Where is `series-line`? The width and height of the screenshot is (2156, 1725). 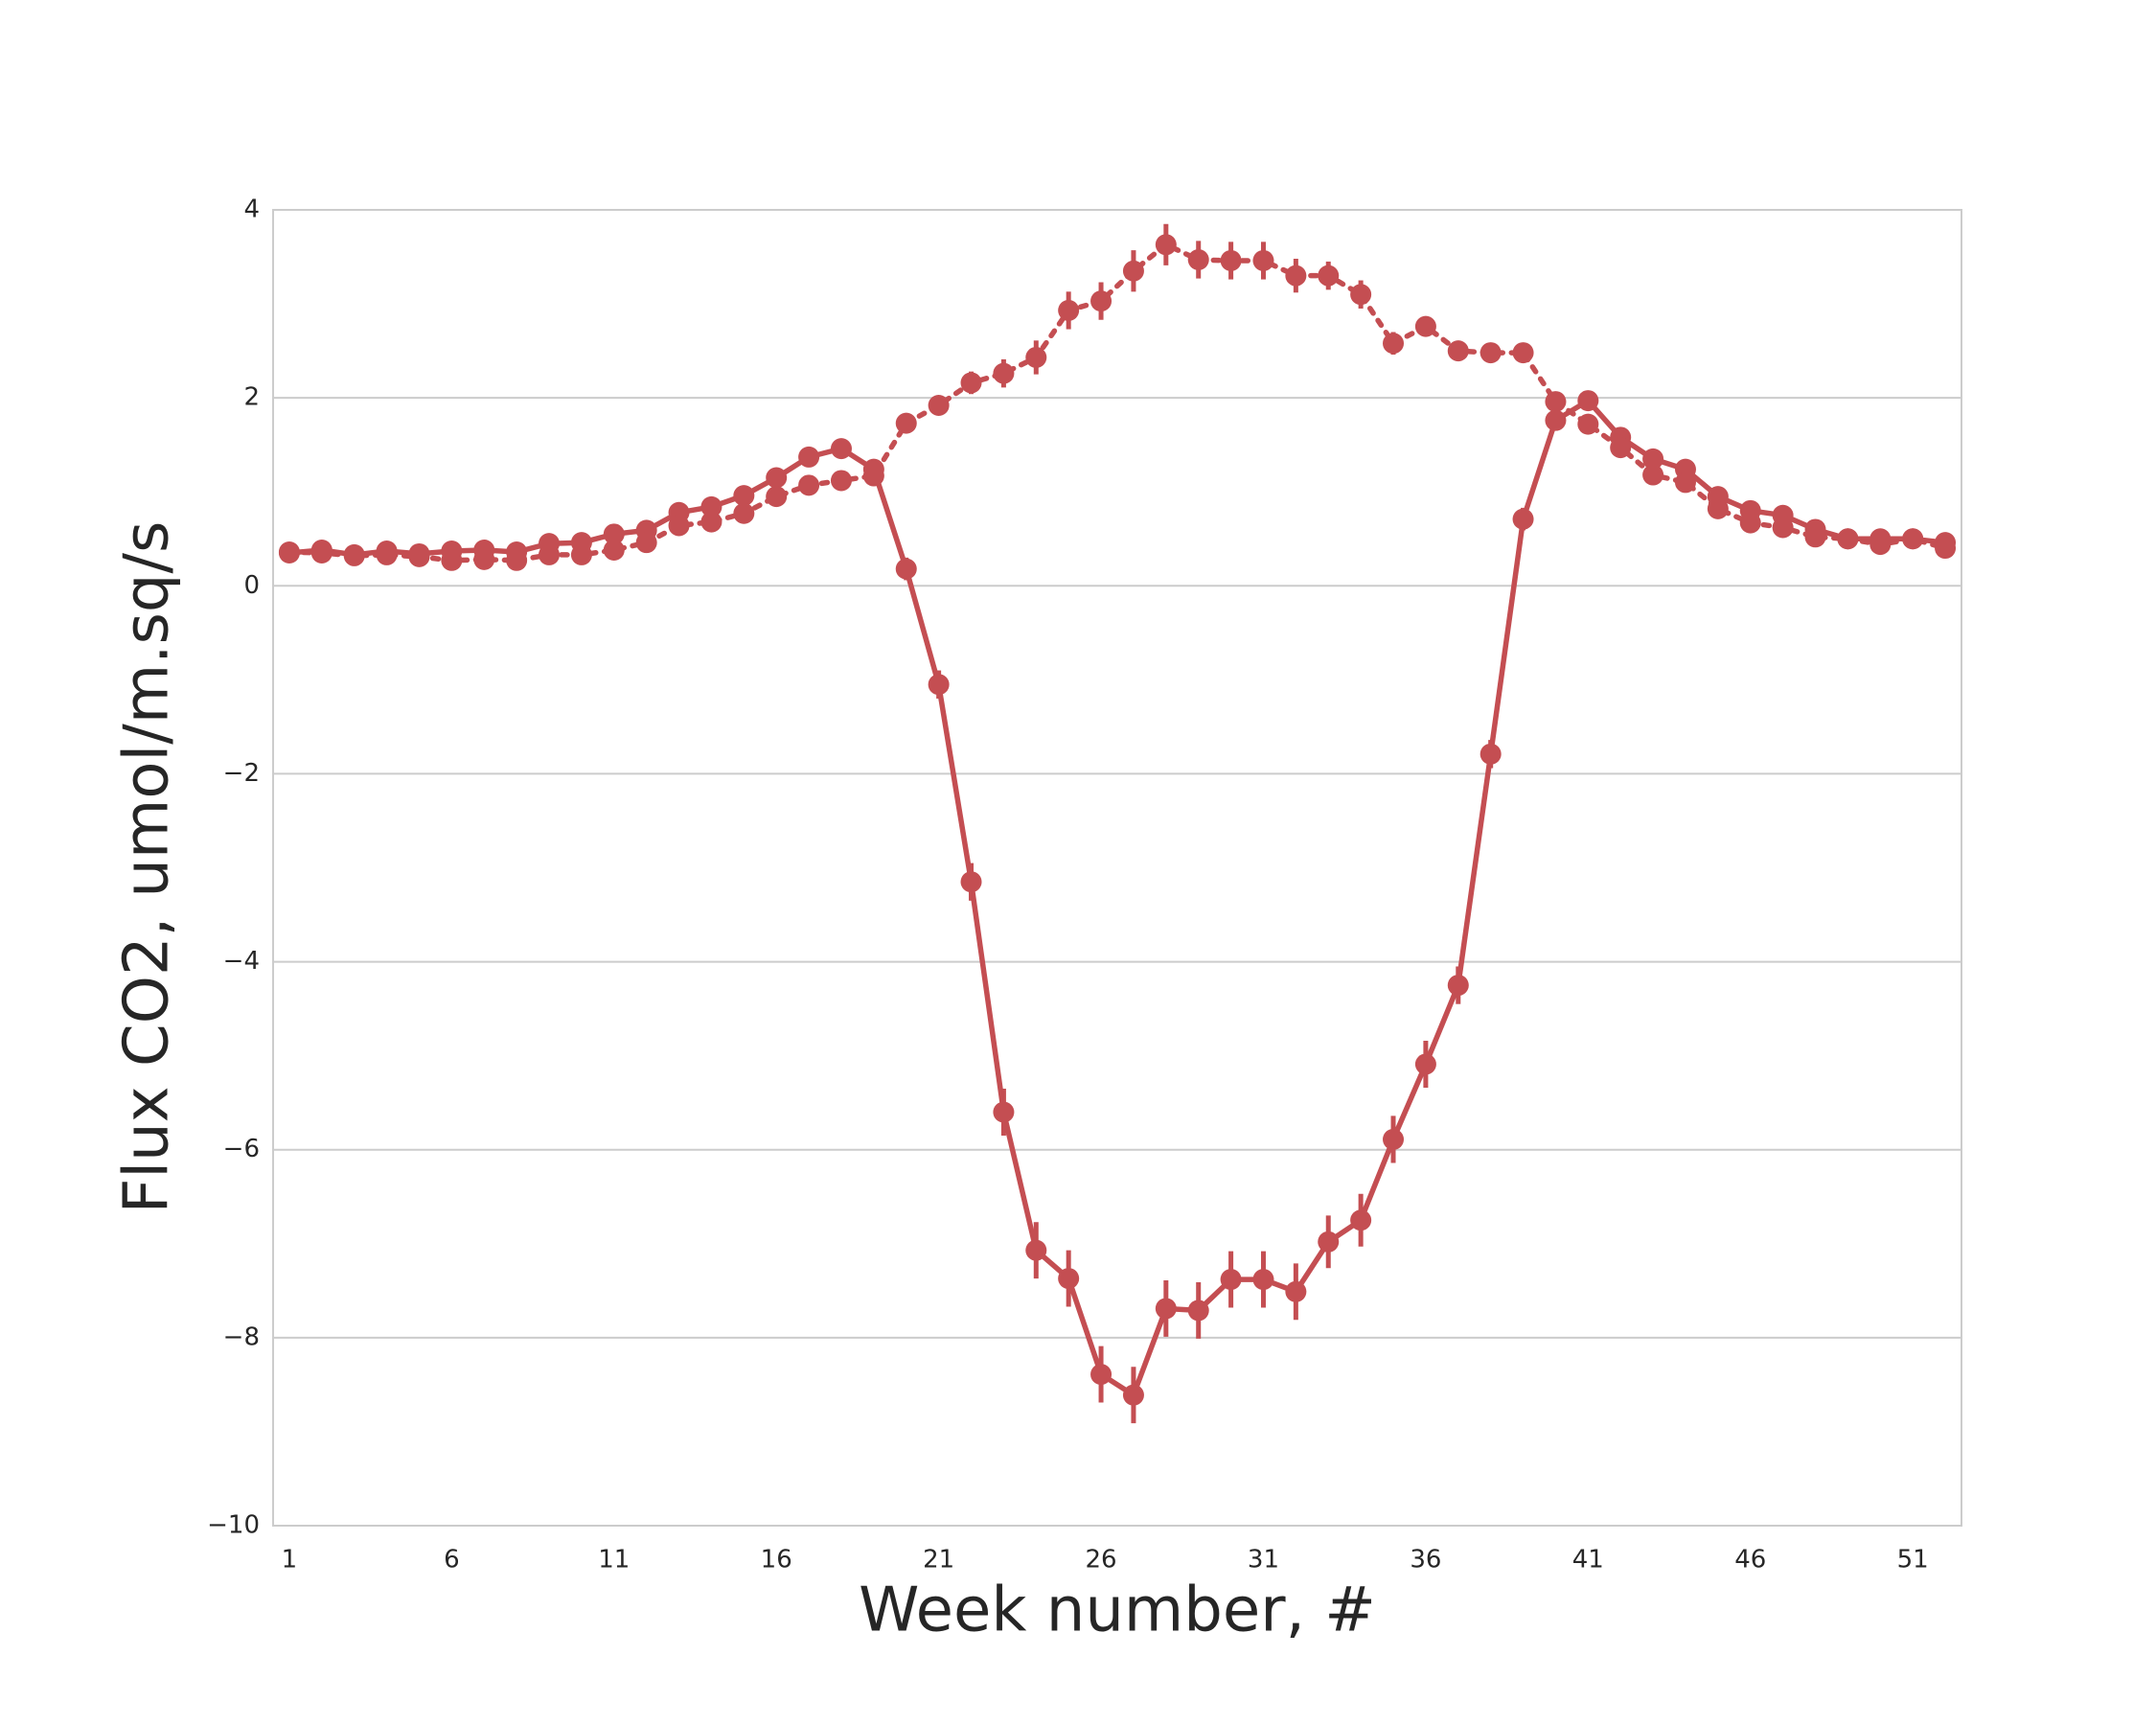
series-line is located at coordinates (1117, 403).